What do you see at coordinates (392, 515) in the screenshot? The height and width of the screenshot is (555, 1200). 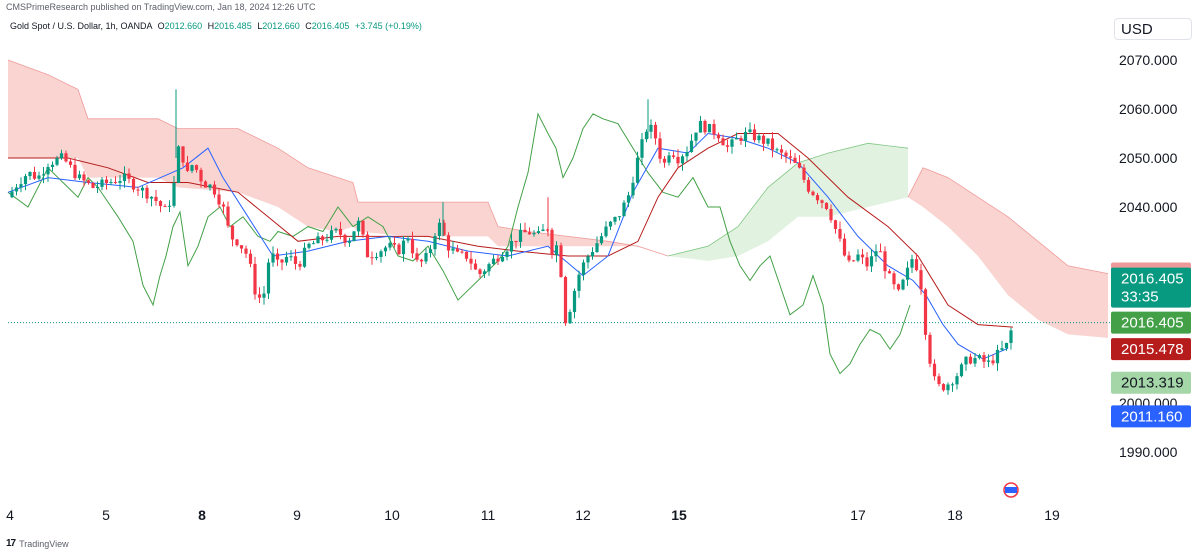 I see `time-tick-label: 10` at bounding box center [392, 515].